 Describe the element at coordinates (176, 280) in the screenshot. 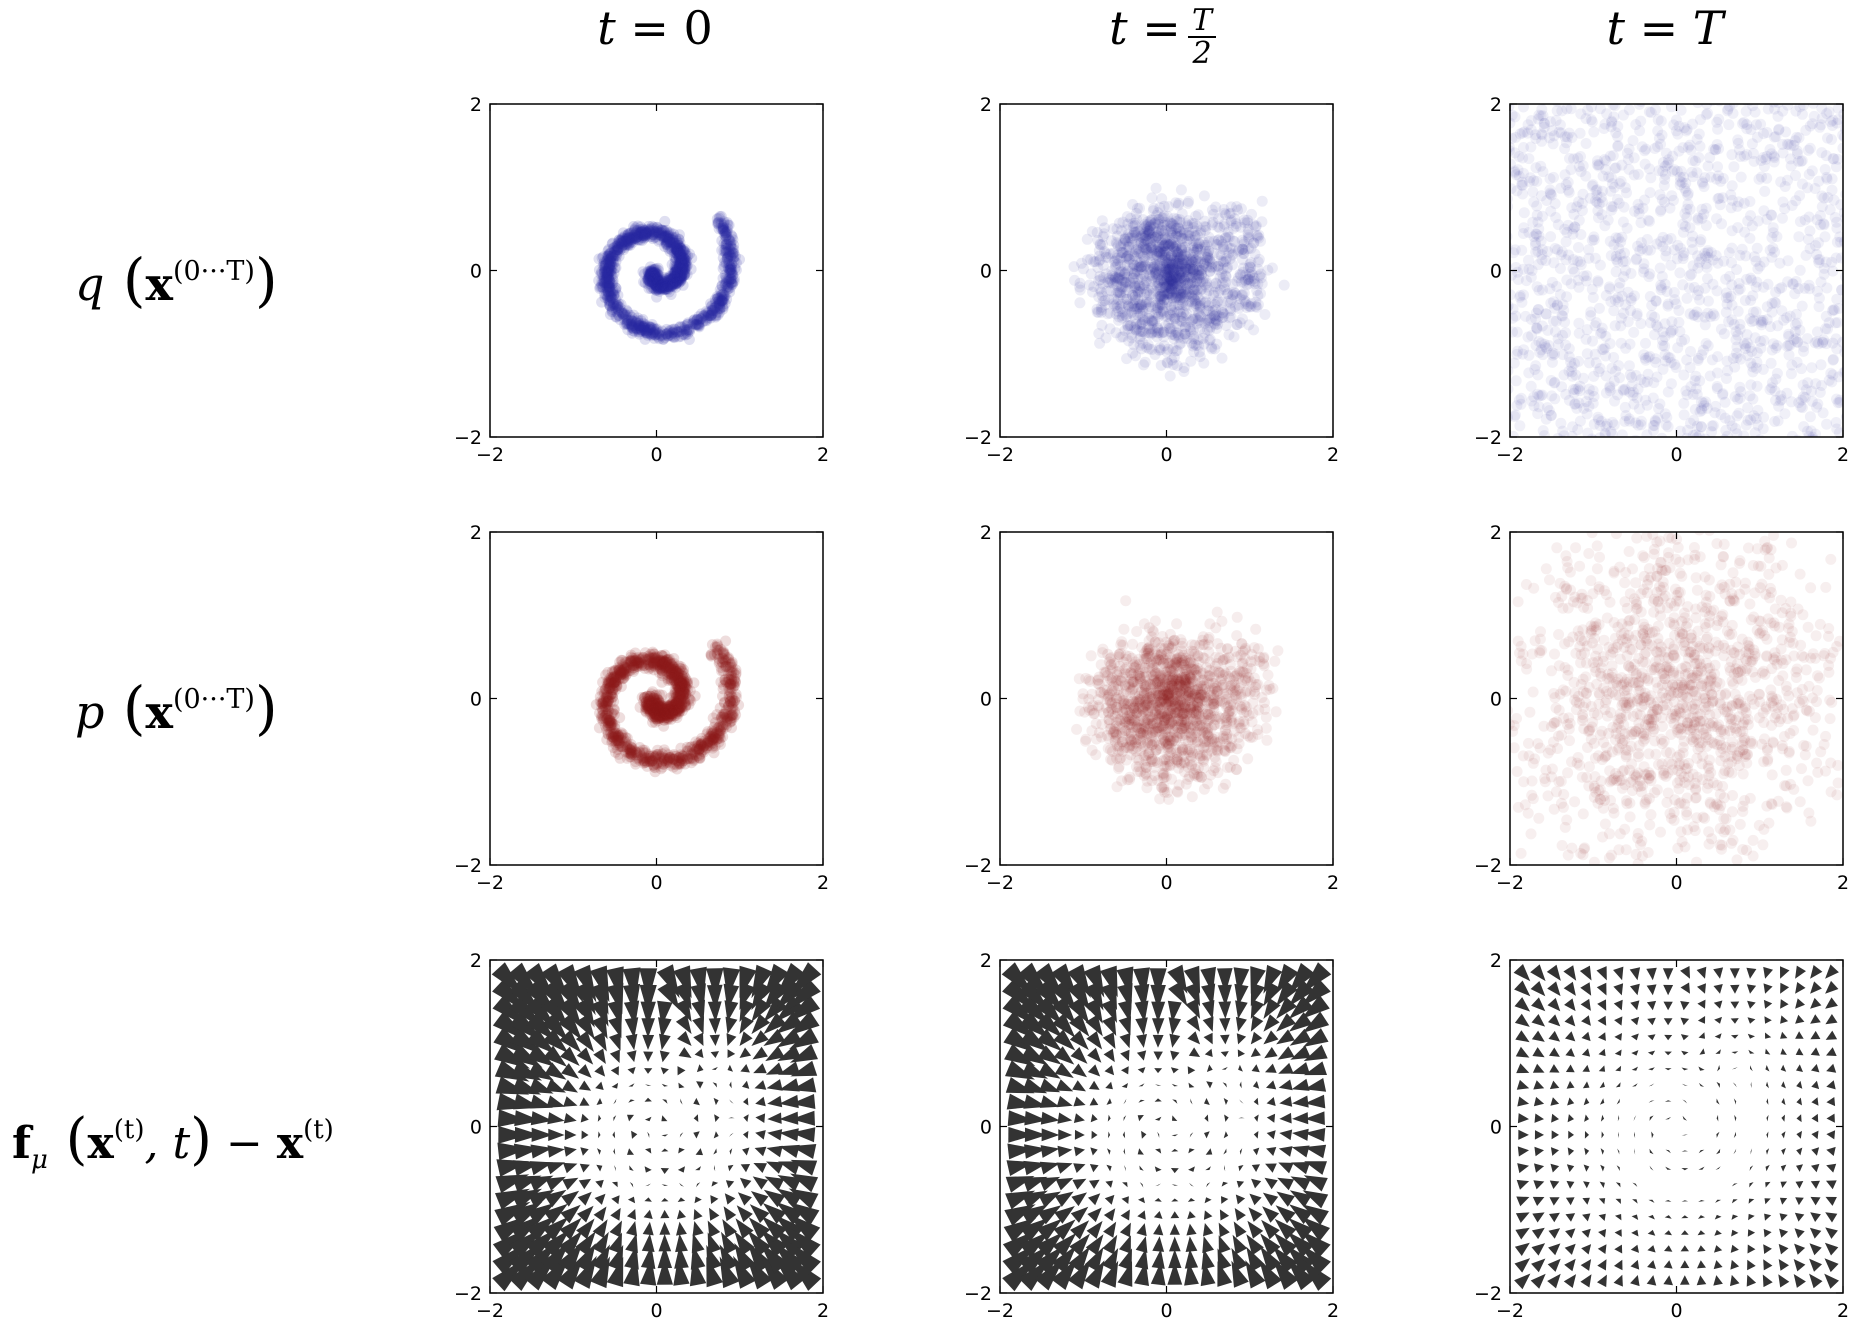

I see `row-label-q: q (x(0···T))` at that location.